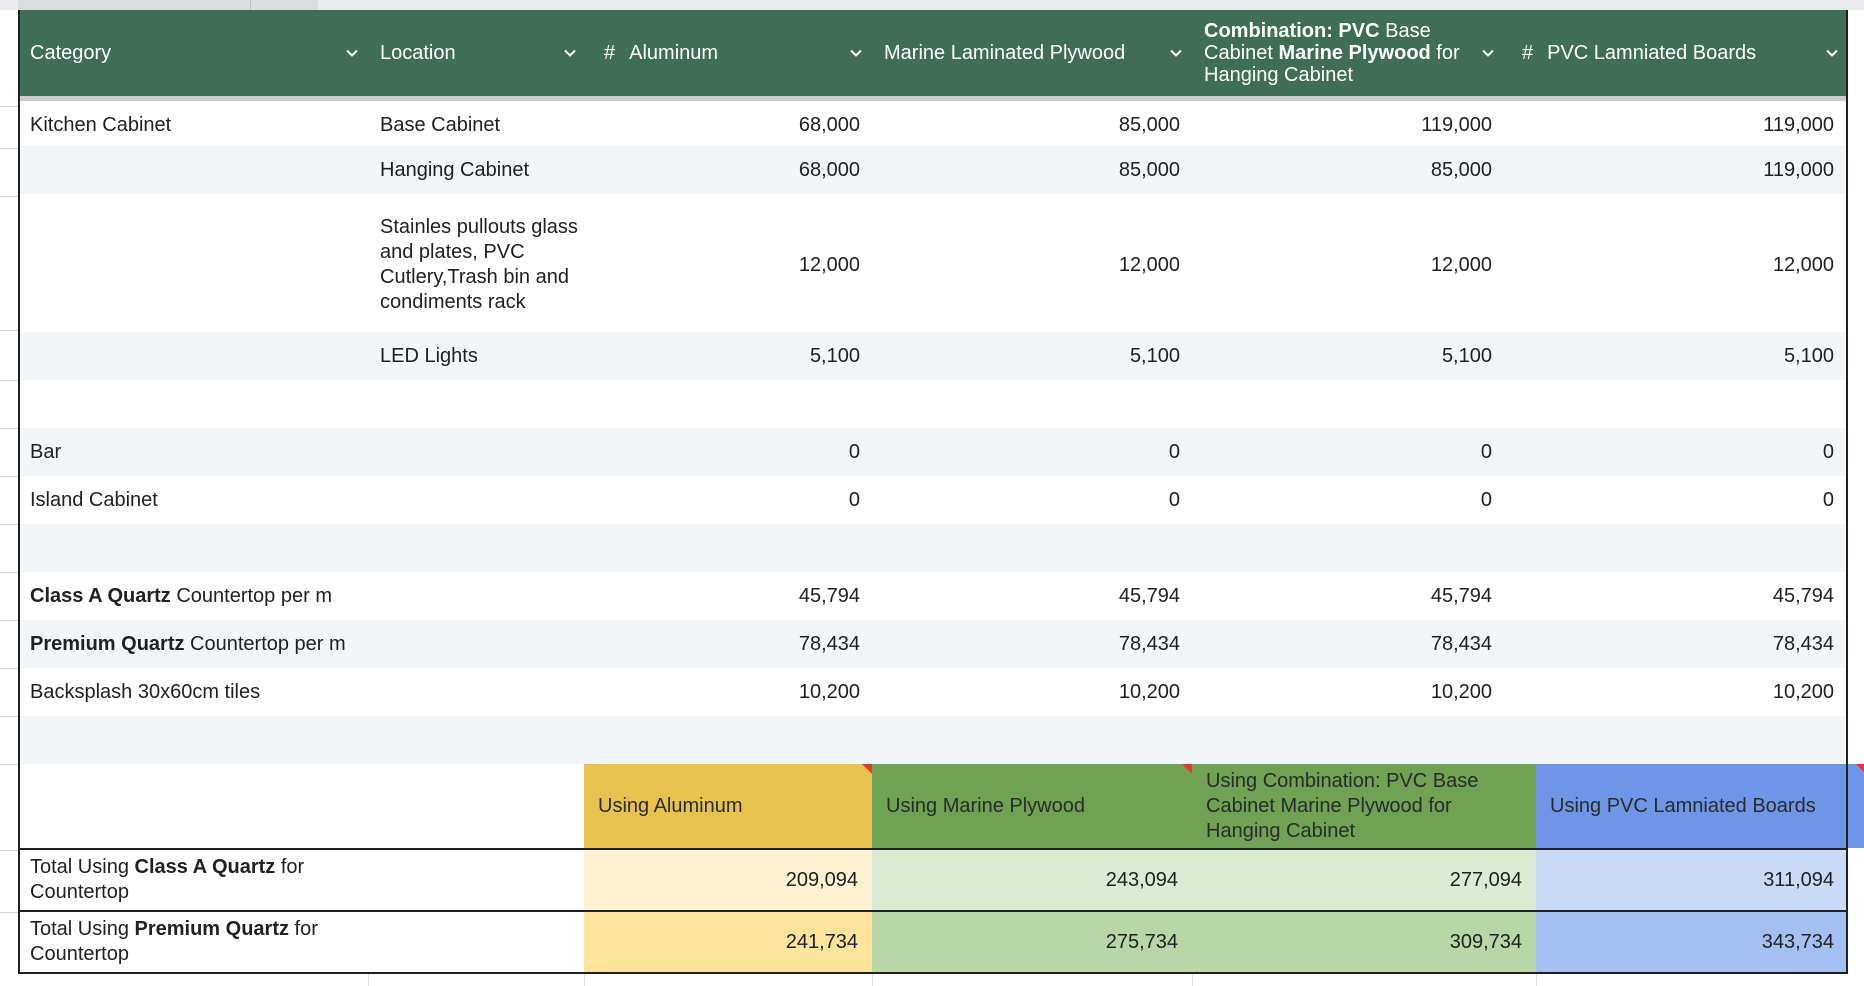 The height and width of the screenshot is (986, 1864). I want to click on summary-value-pvc: 311,094, so click(1692, 880).